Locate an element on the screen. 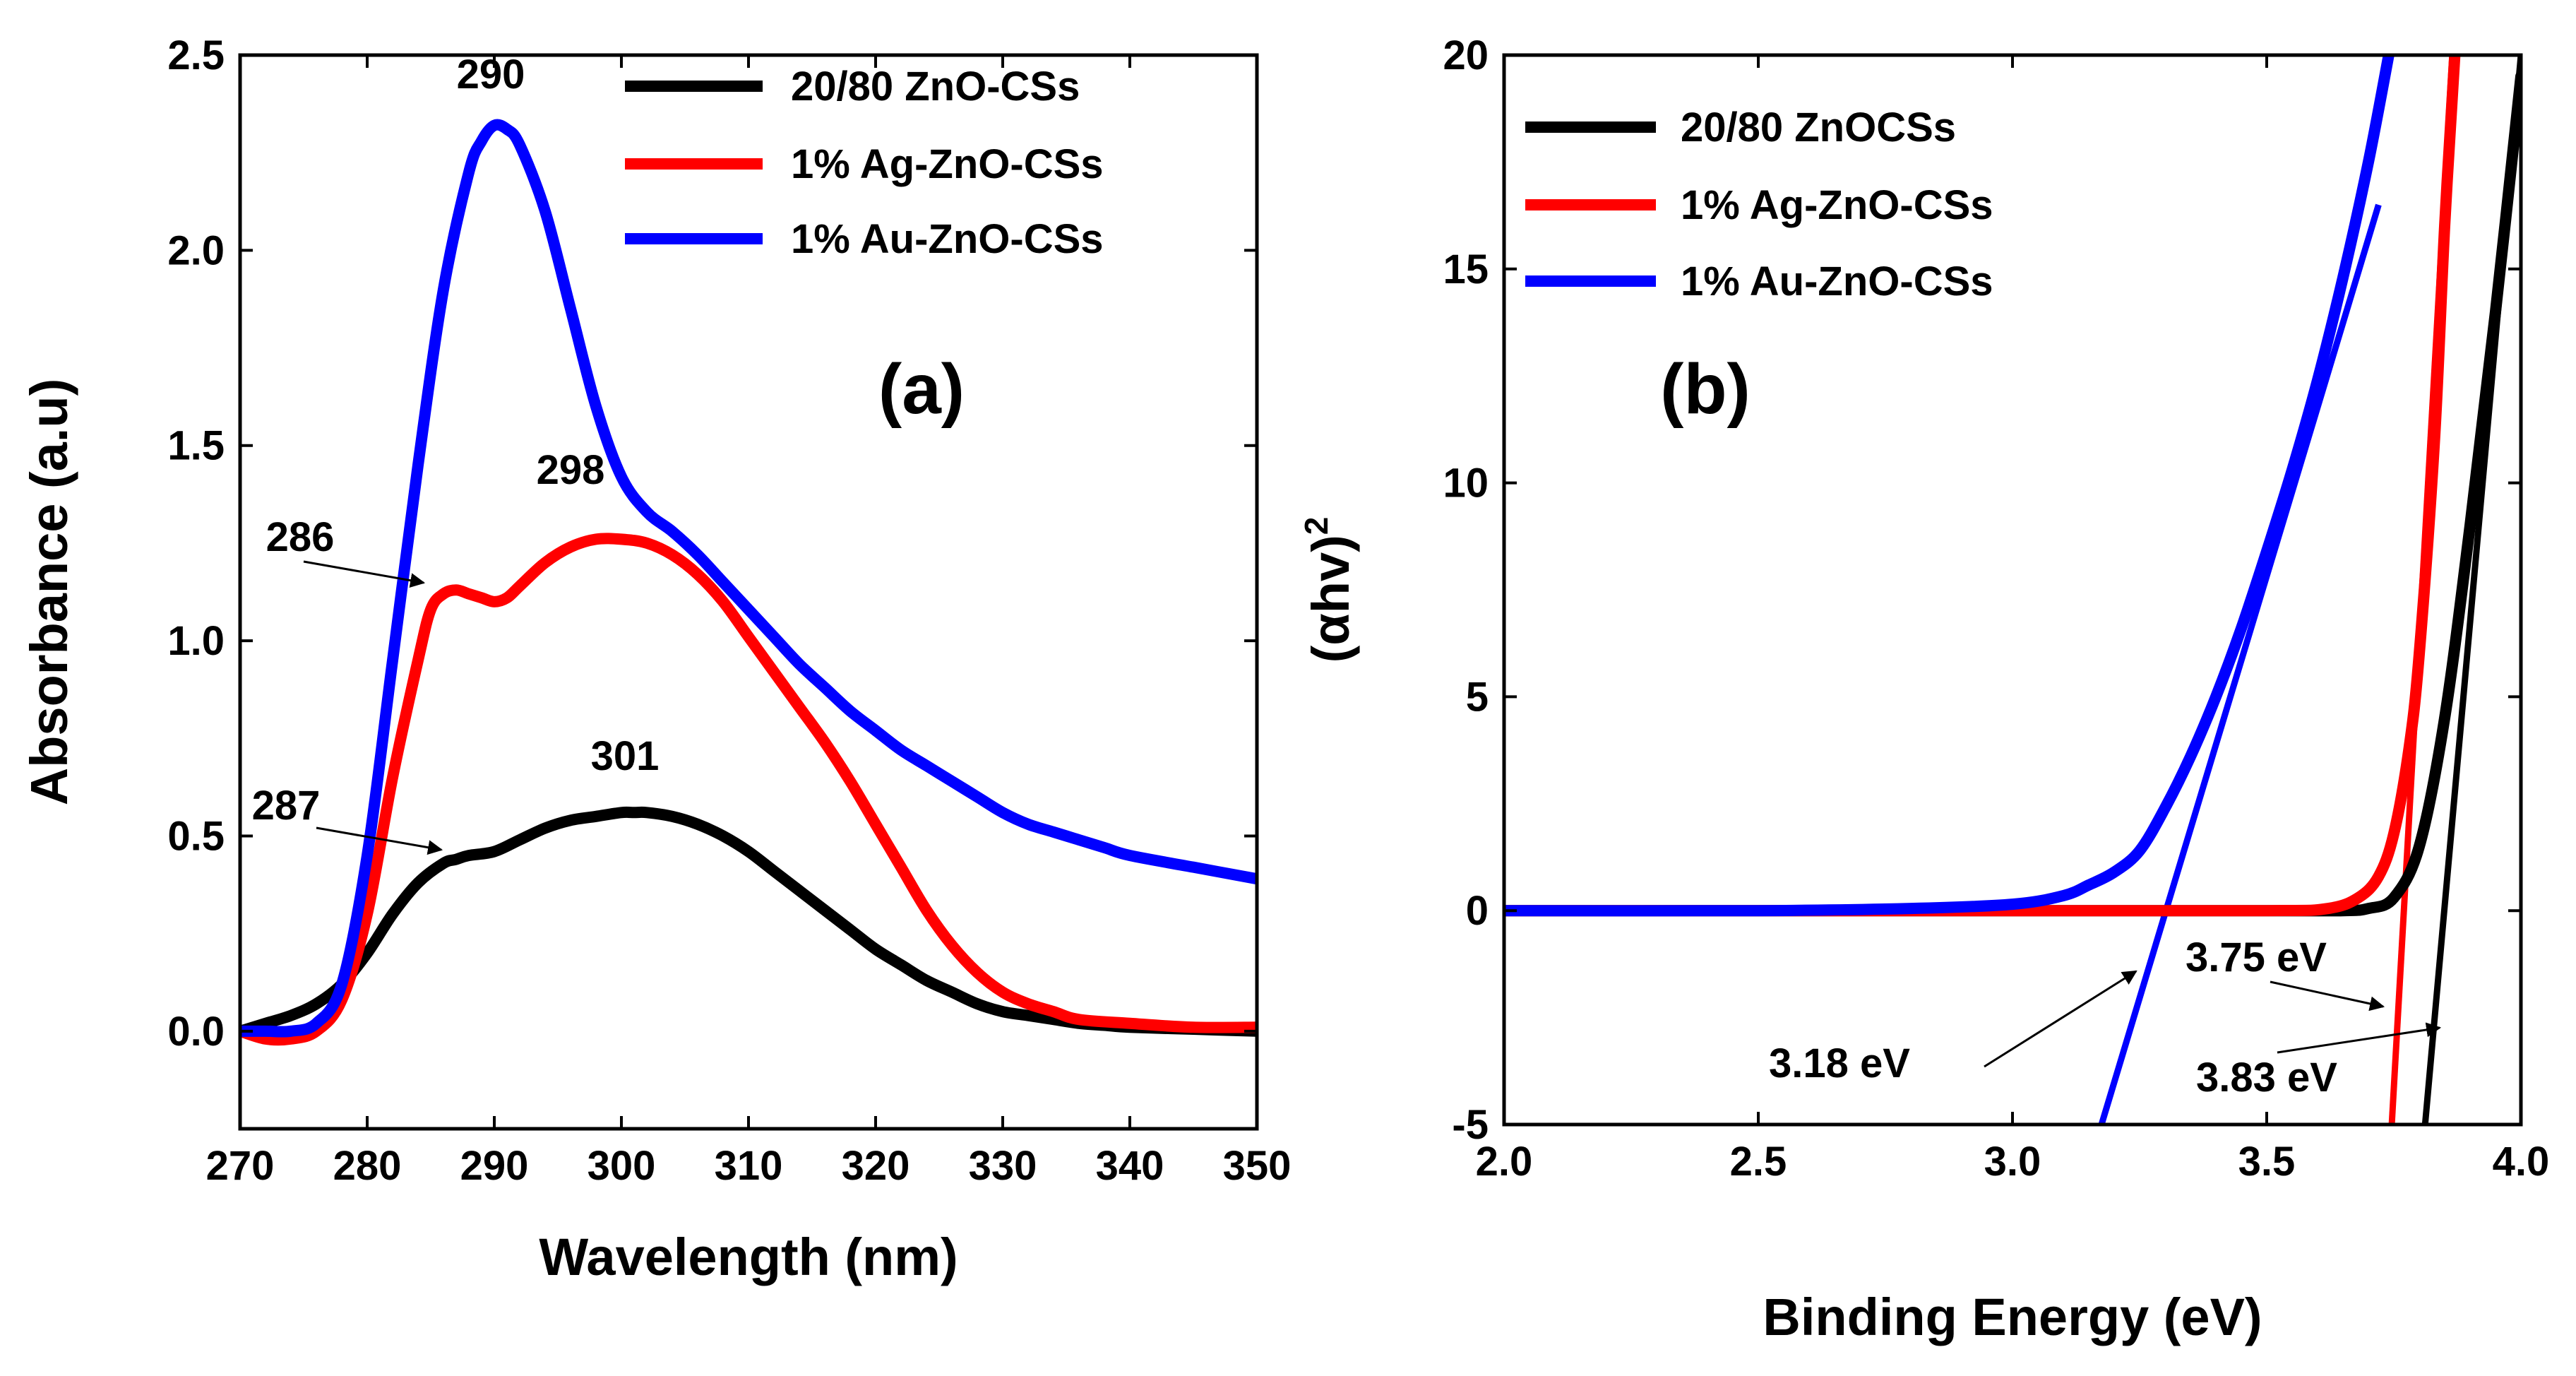 Image resolution: width=2576 pixels, height=1376 pixels. x-tick-label: 350 is located at coordinates (1257, 1166).